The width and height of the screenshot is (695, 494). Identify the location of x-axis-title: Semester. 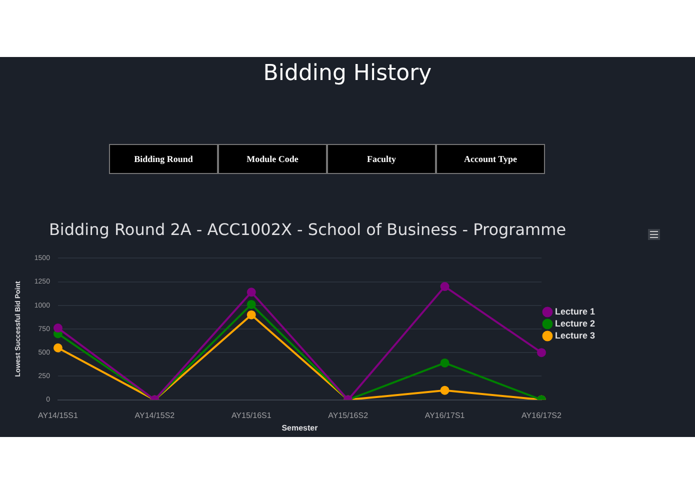
(300, 427).